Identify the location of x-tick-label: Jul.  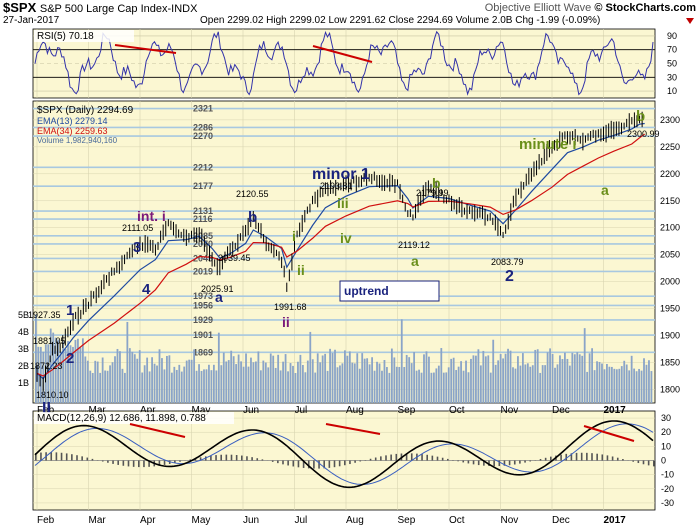
(301, 410).